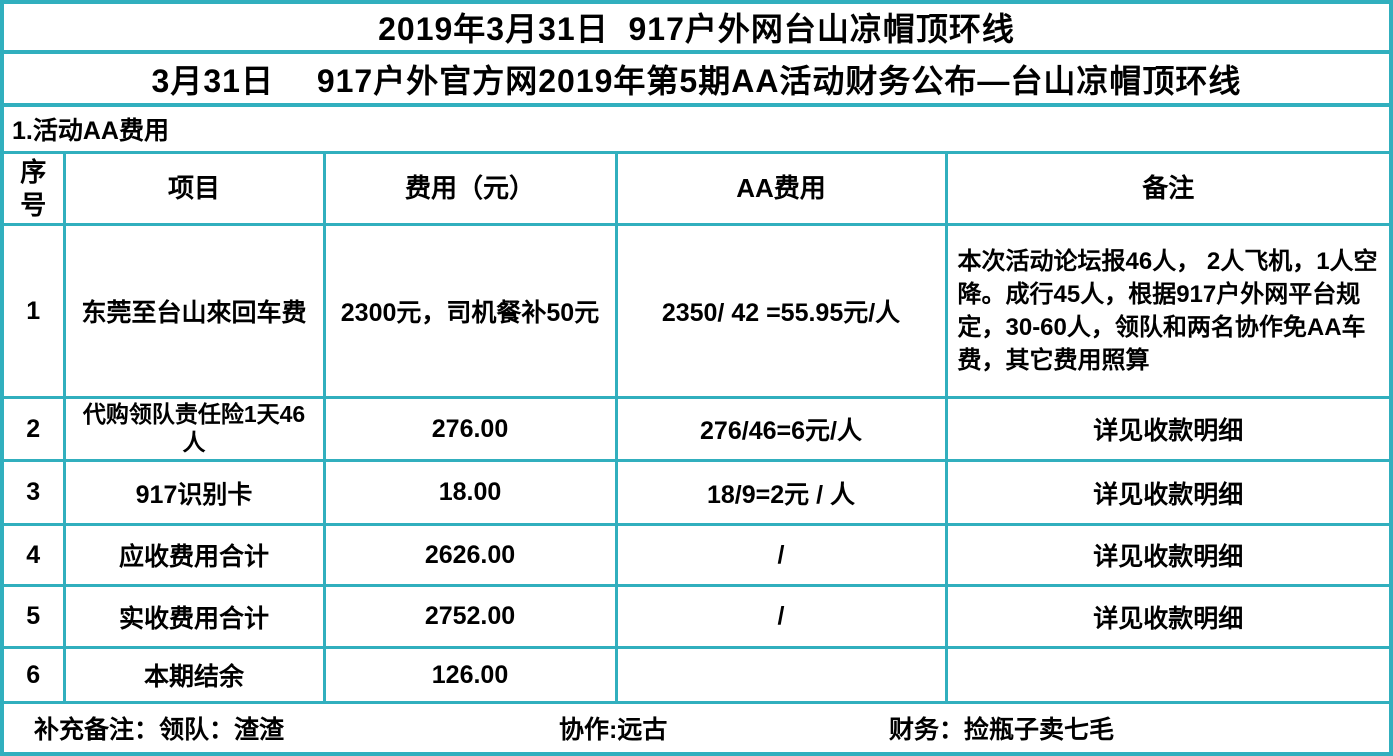  I want to click on note-cell, so click(1166, 675).